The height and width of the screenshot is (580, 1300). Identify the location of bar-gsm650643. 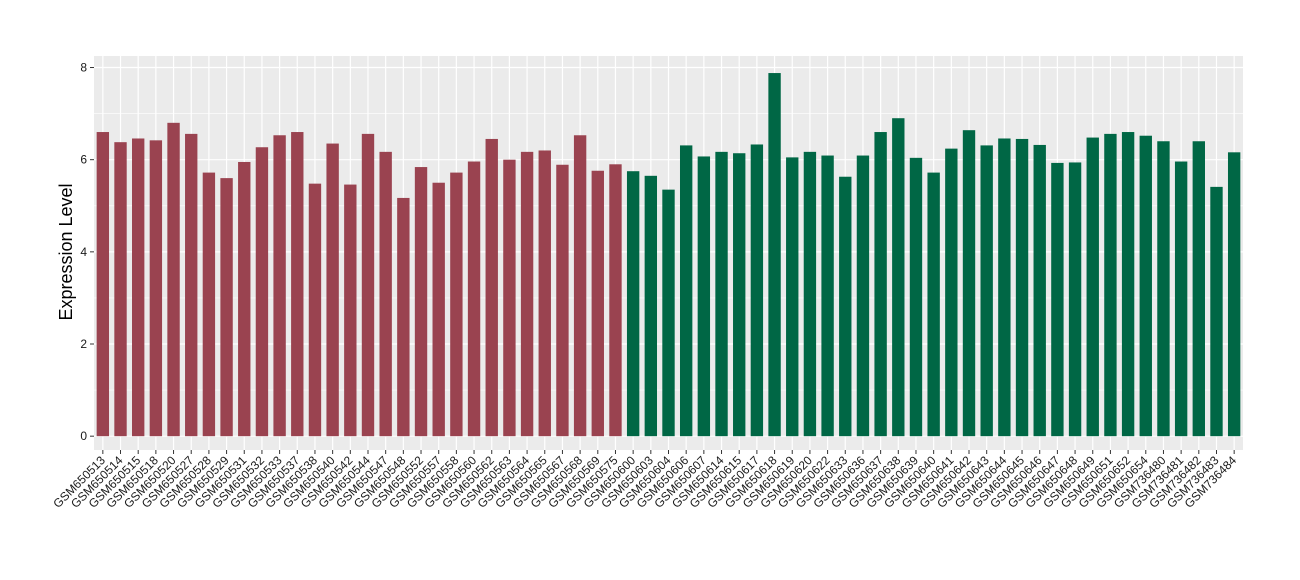
(986, 291).